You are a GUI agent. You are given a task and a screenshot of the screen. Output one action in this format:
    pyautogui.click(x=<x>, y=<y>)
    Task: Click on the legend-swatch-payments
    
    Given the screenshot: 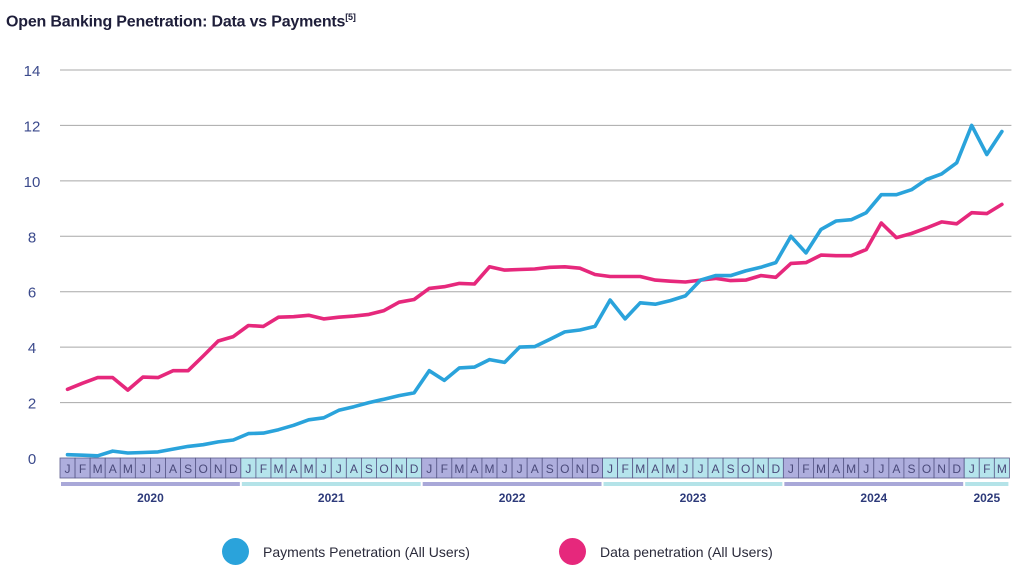 What is the action you would take?
    pyautogui.click(x=235, y=551)
    